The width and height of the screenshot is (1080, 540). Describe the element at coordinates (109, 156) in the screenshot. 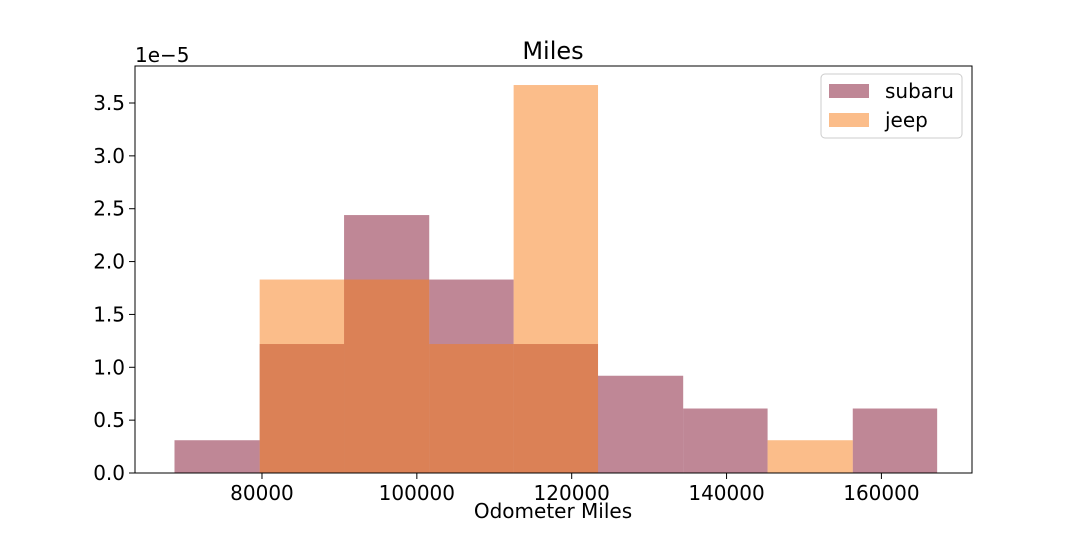

I see `y-tick-label: 3.0` at that location.